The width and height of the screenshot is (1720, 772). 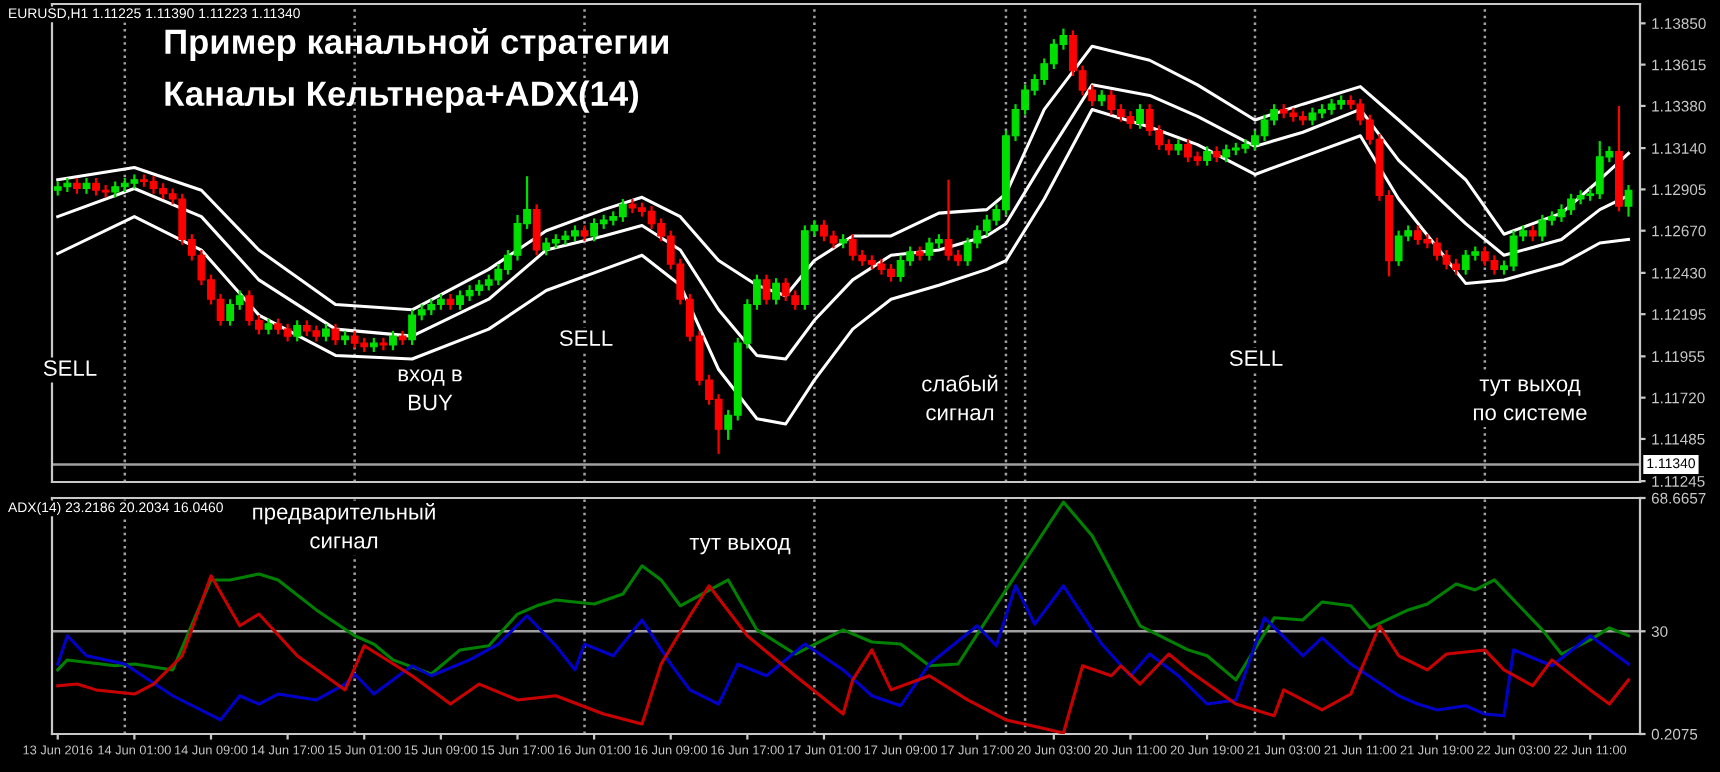 What do you see at coordinates (740, 546) in the screenshot?
I see `annotation: тут выход` at bounding box center [740, 546].